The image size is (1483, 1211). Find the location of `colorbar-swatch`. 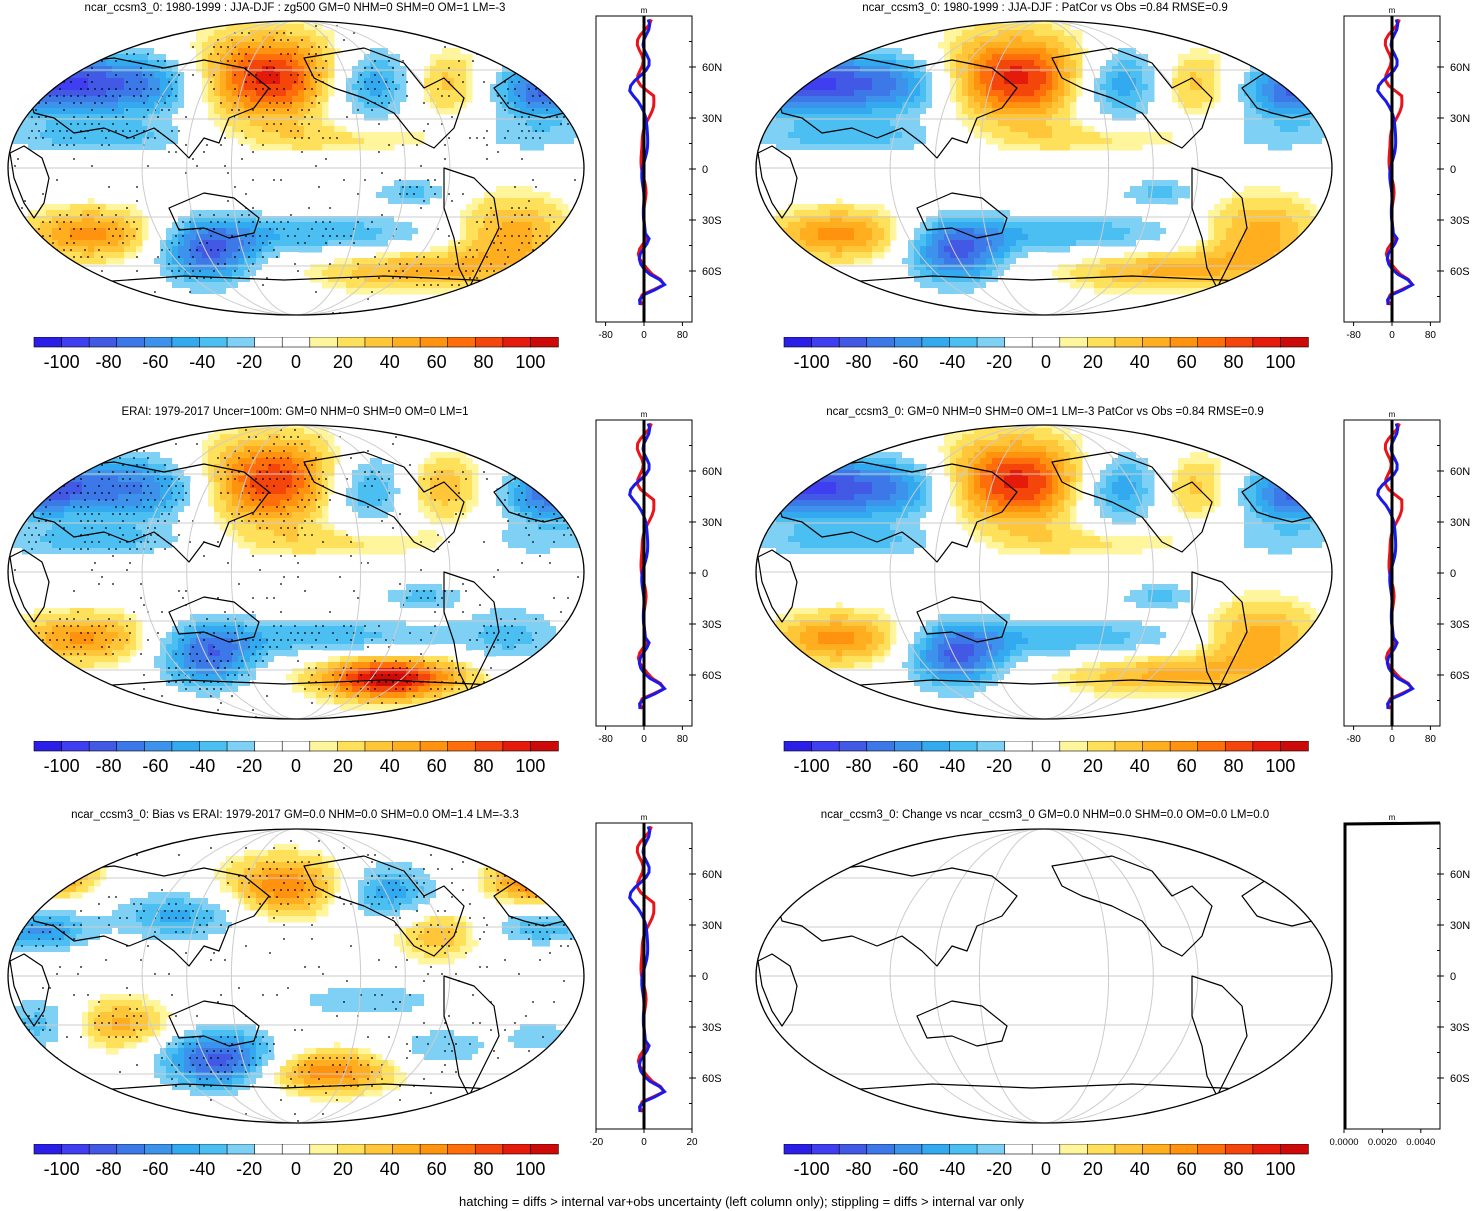

colorbar-swatch is located at coordinates (186, 342).